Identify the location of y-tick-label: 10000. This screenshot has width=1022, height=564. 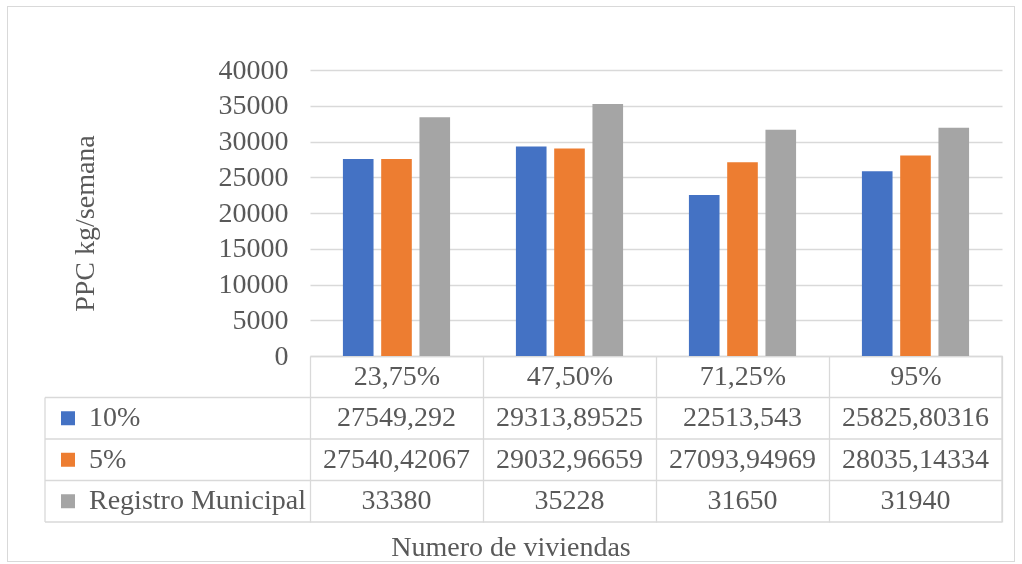
(253, 283).